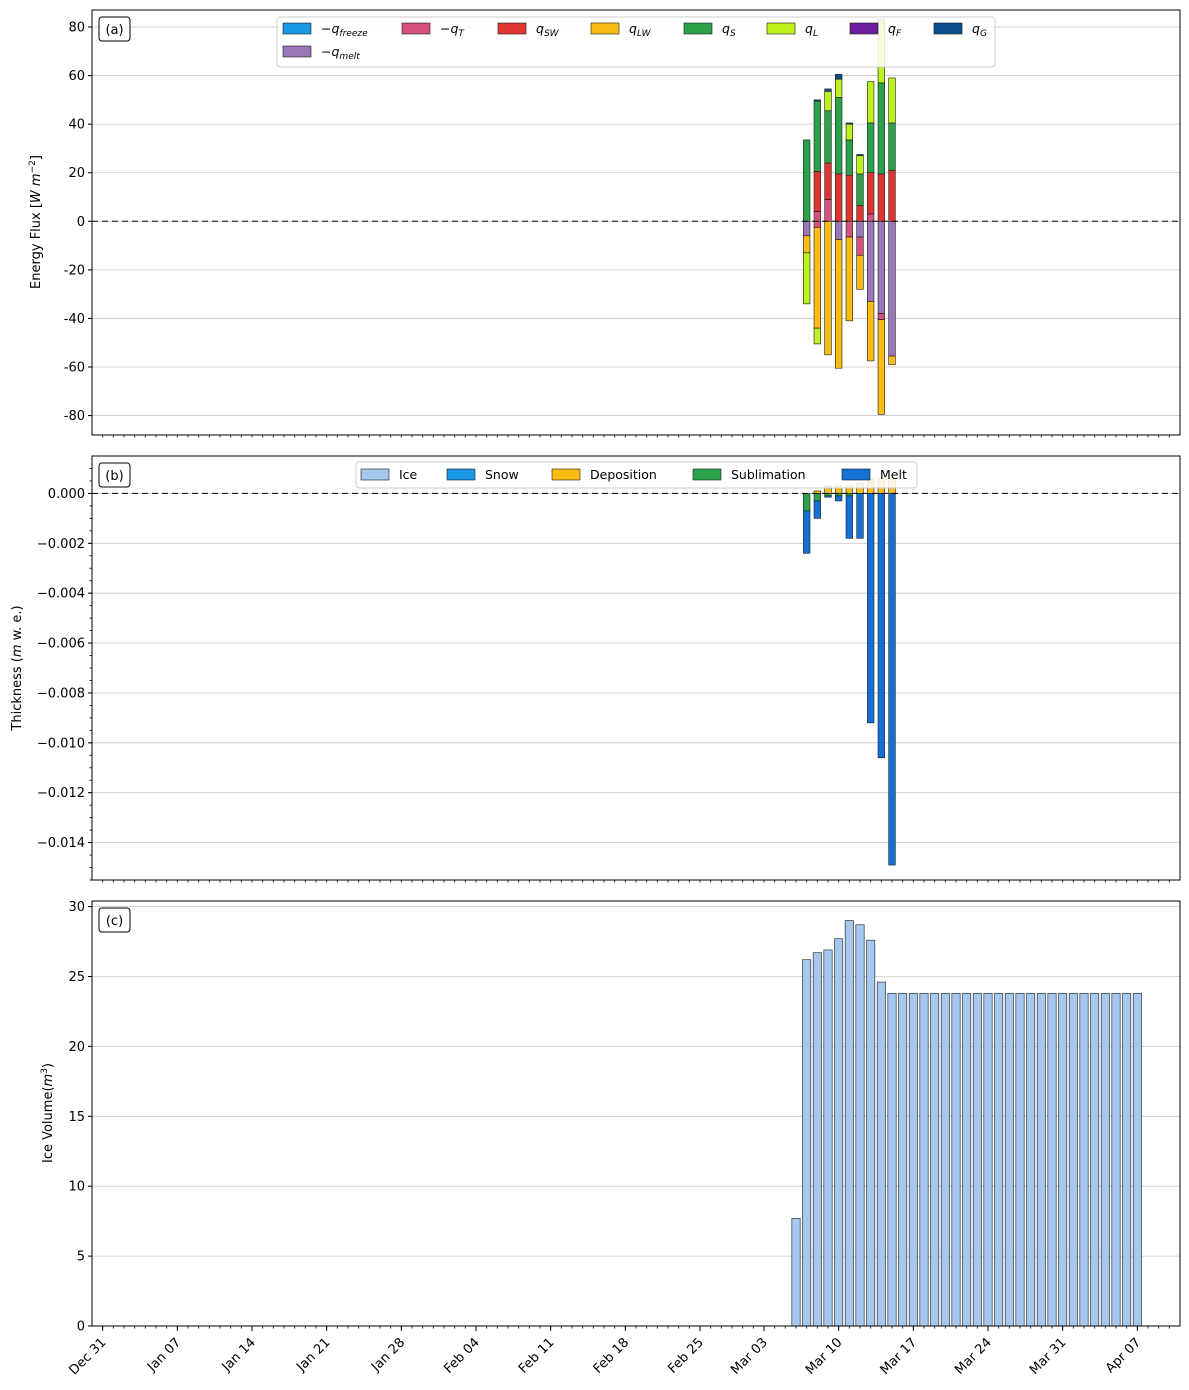 Image resolution: width=1189 pixels, height=1390 pixels. I want to click on legend-label-q_melt: −qmelt, so click(340, 53).